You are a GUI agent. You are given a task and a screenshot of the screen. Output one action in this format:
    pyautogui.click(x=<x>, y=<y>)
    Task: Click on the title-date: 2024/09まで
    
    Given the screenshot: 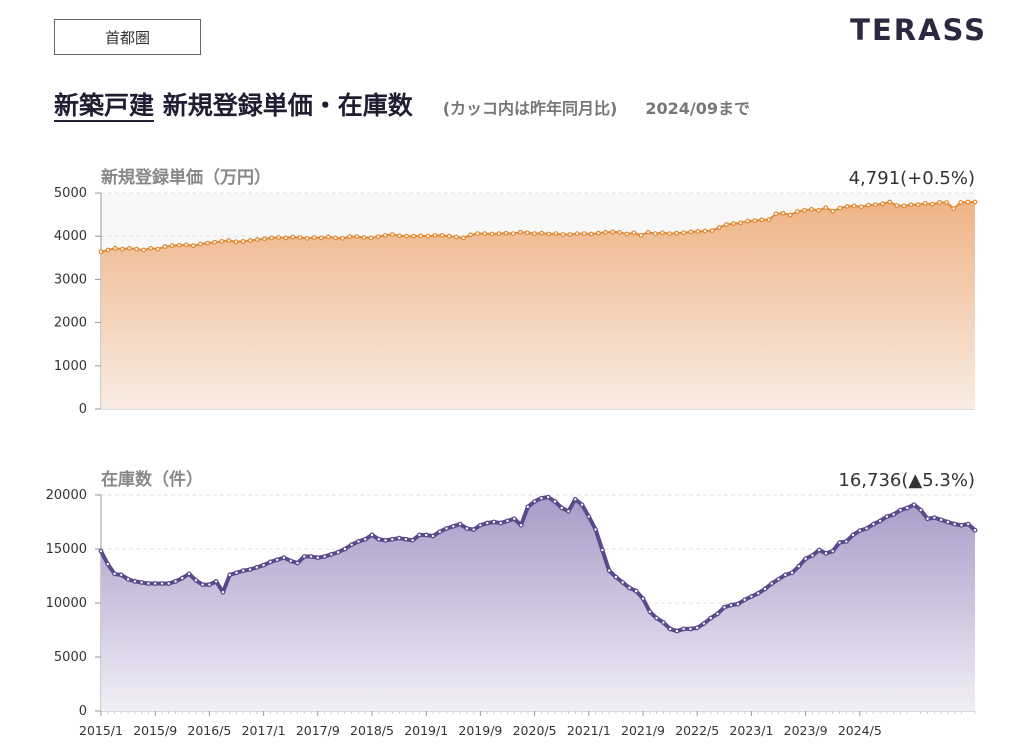 What is the action you would take?
    pyautogui.click(x=698, y=108)
    